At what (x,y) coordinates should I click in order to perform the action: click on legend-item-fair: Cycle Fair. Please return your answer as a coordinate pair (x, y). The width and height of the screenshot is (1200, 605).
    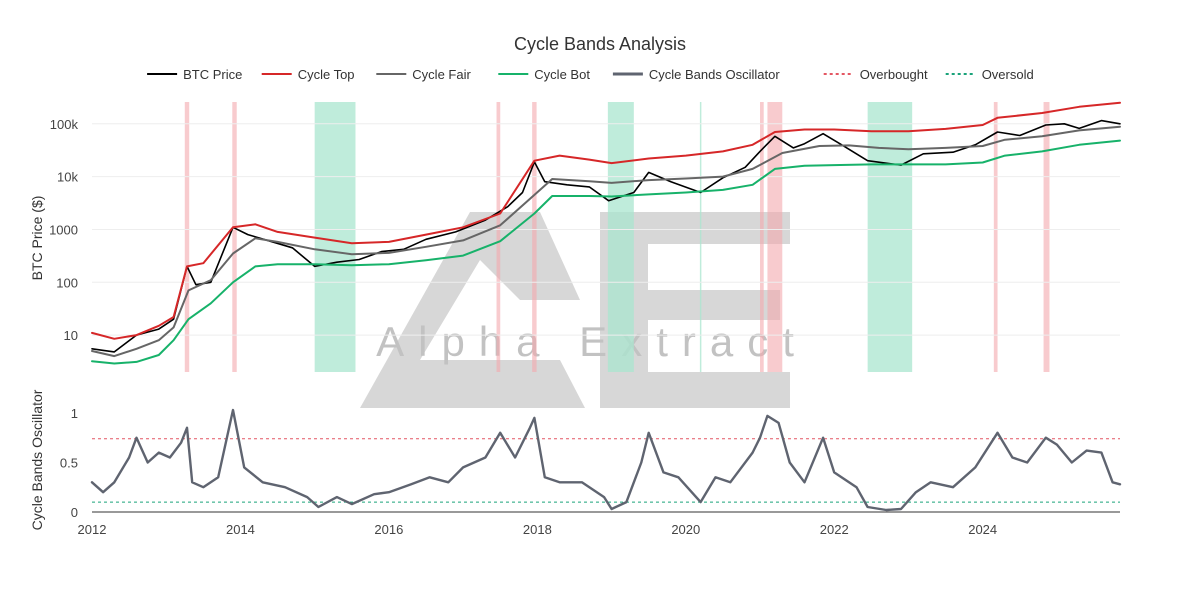
    Looking at the image, I should click on (423, 74).